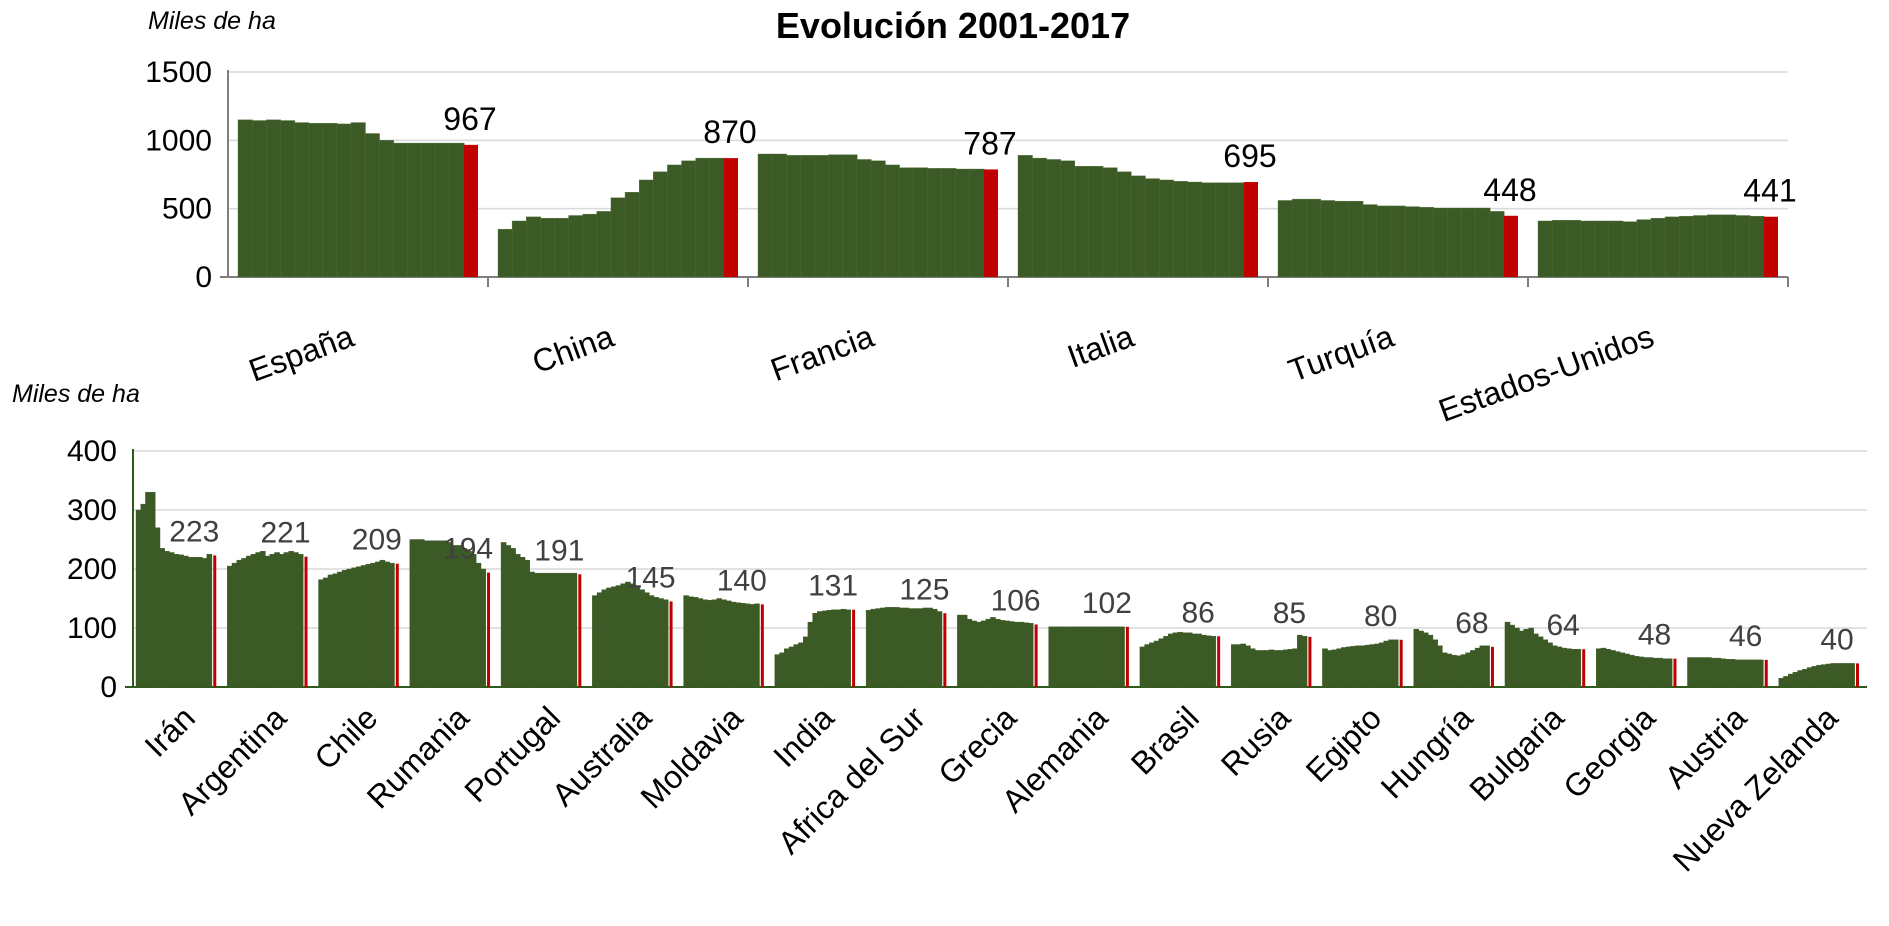  Describe the element at coordinates (1609, 752) in the screenshot. I see `x-category-label: Georgia` at that location.